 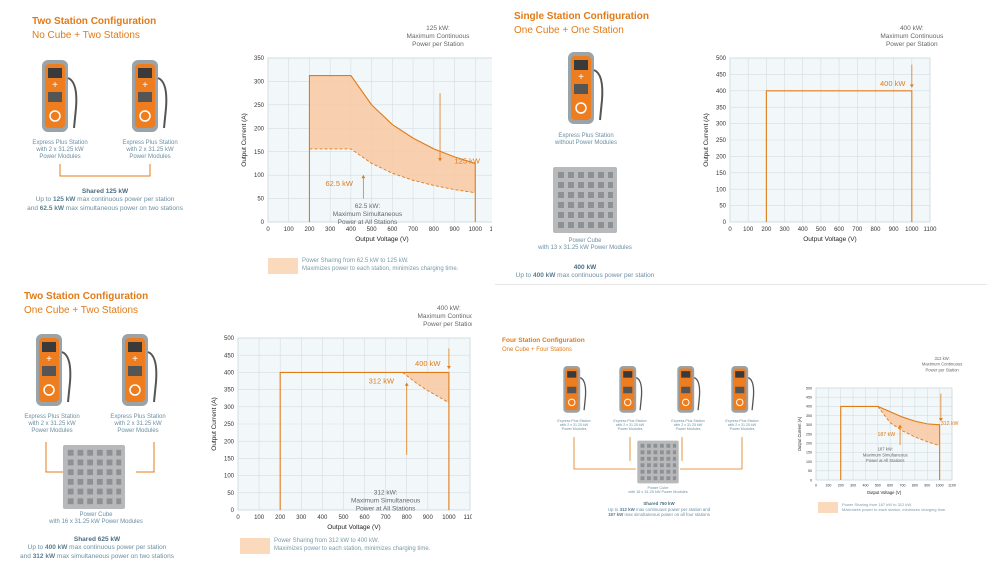 I want to click on panel2-subtitle: One Cube + One Station, so click(x=569, y=30).